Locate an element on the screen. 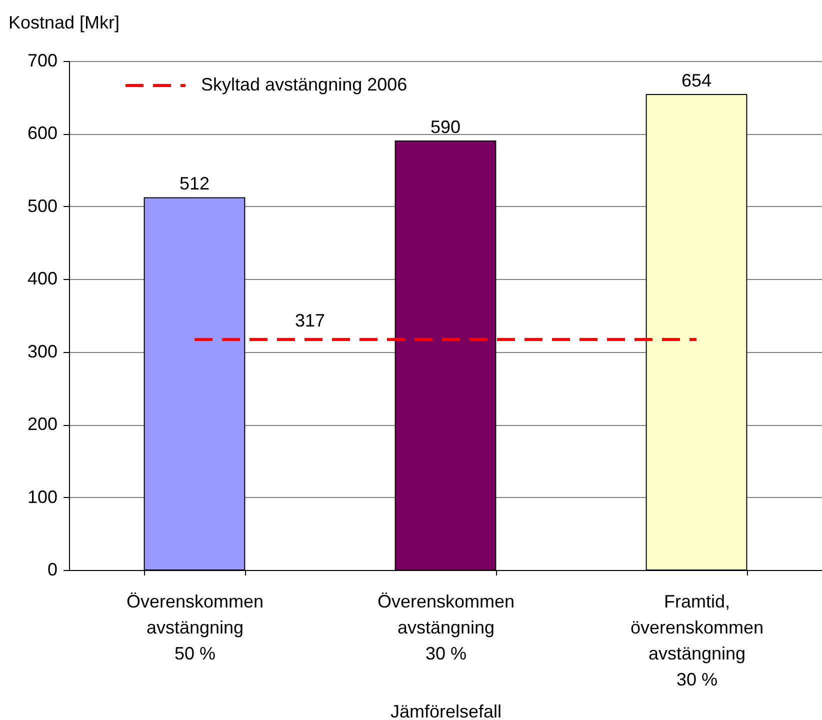 The height and width of the screenshot is (720, 822). x-tick-label: Framtid, överenskommen avstängning 30 % is located at coordinates (697, 641).